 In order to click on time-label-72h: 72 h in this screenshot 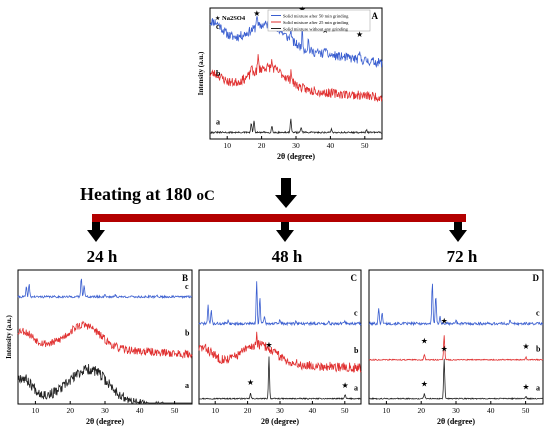, I will do `click(462, 256)`.